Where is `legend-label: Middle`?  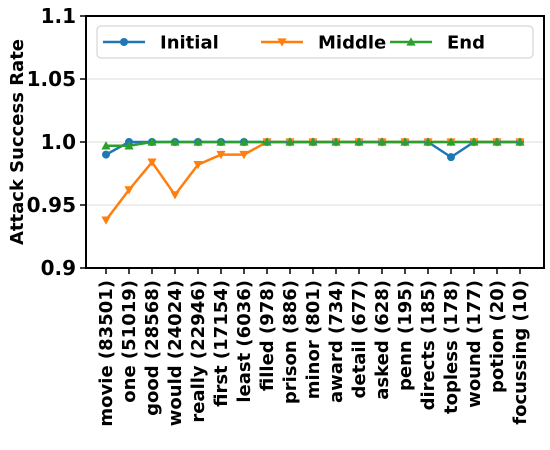
legend-label: Middle is located at coordinates (352, 43).